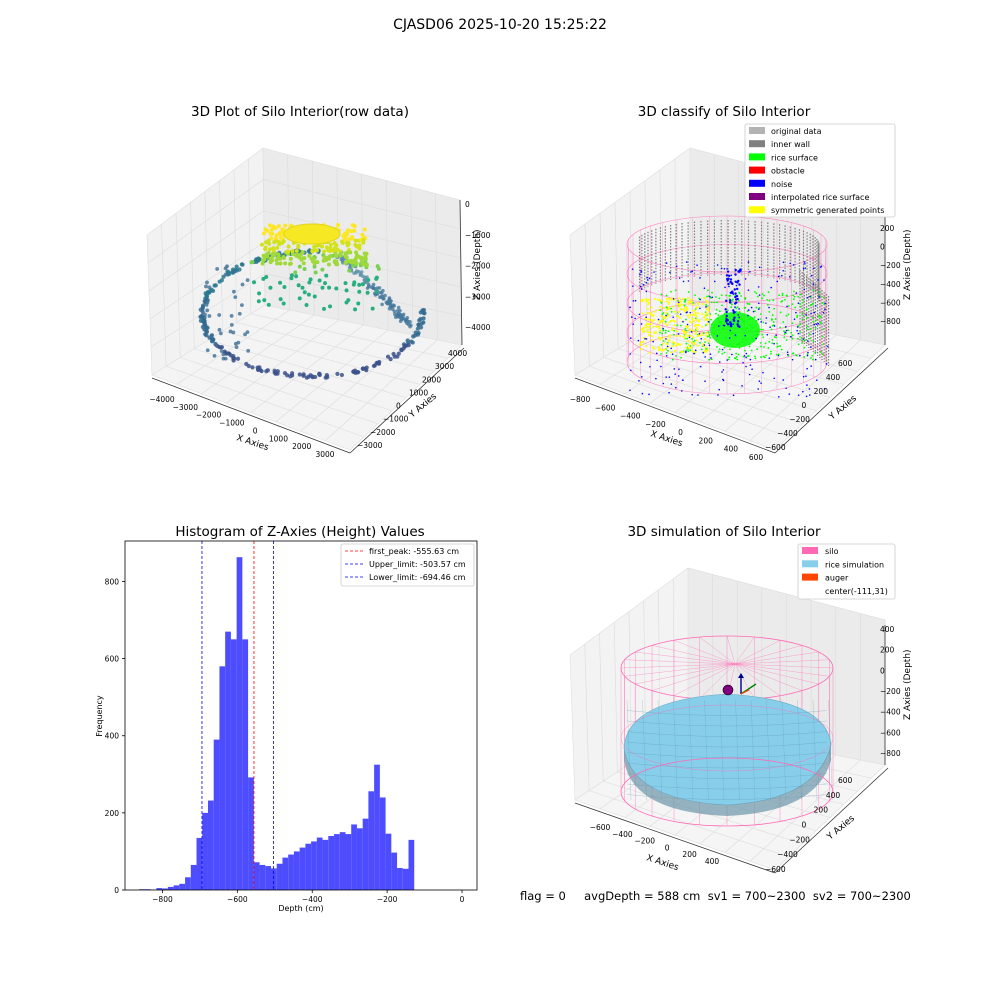 This screenshot has height=1000, width=1000. I want to click on silo-wire, so click(744, 650).